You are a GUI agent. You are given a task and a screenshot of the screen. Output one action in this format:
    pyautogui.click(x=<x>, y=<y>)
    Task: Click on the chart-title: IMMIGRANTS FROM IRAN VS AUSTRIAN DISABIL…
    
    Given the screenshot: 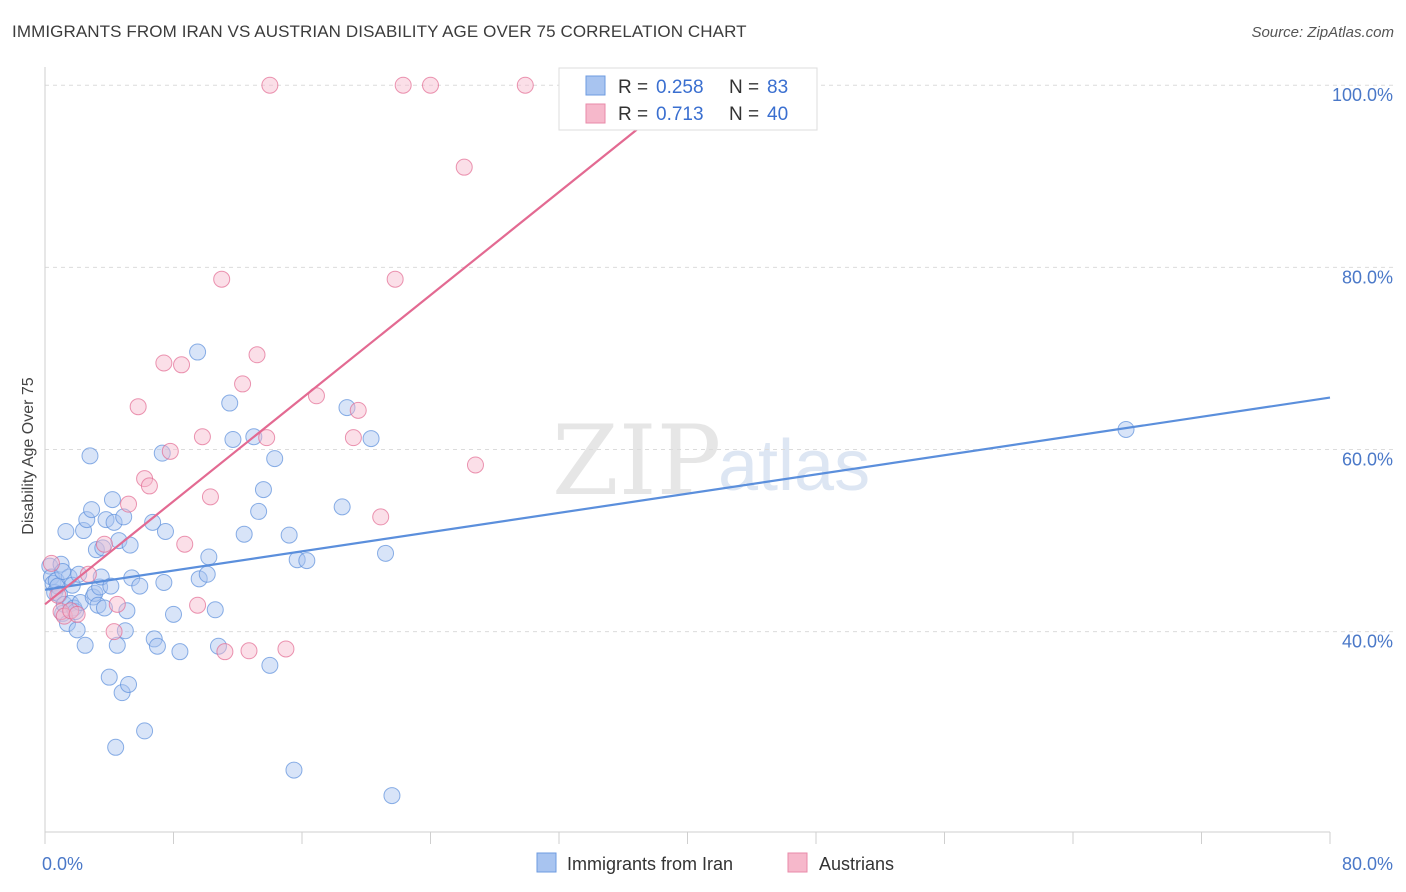 What is the action you would take?
    pyautogui.click(x=379, y=31)
    